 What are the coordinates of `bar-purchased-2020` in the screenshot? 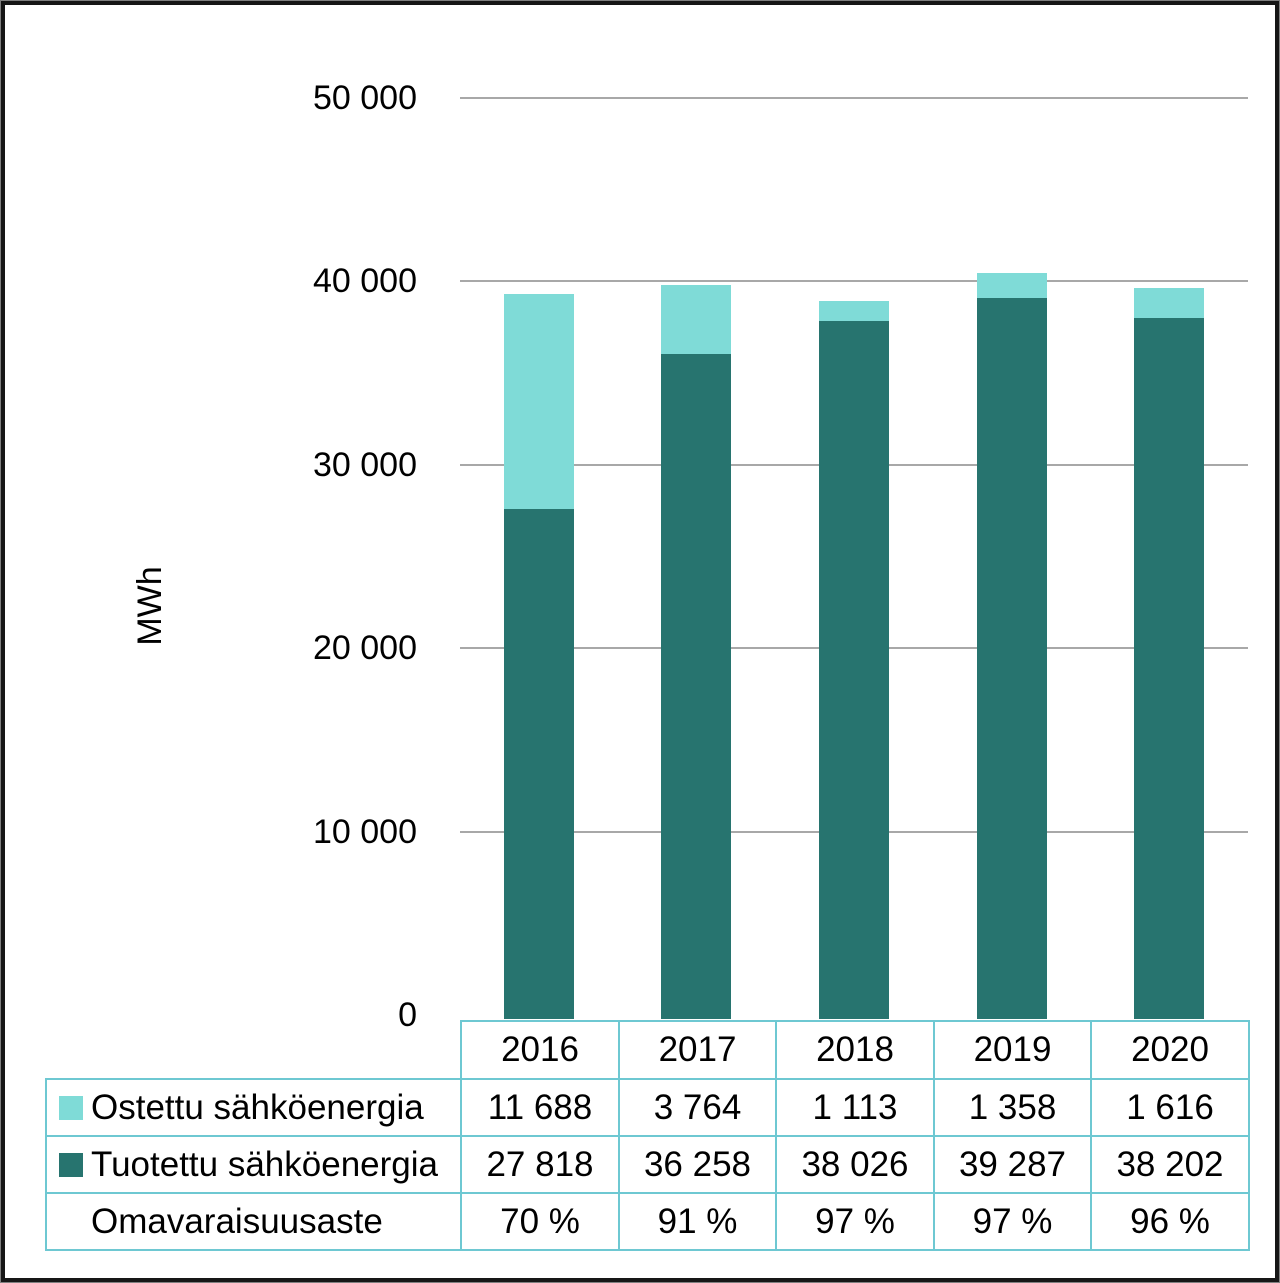 It's located at (1169, 303).